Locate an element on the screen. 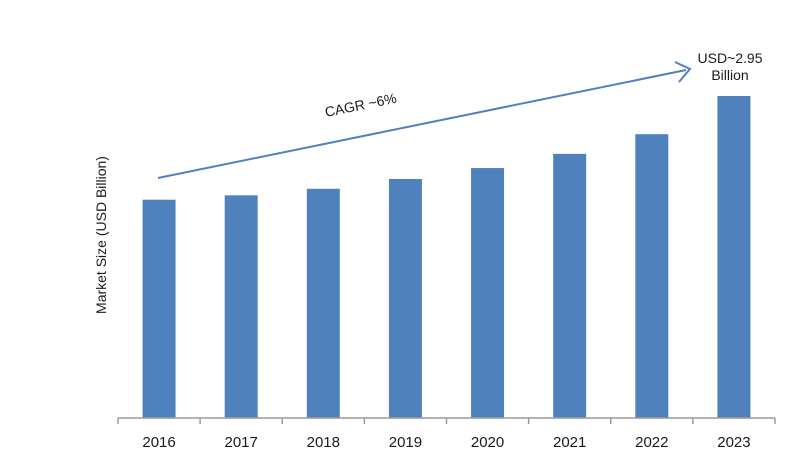 This screenshot has width=800, height=463. bar-2016 is located at coordinates (159, 308).